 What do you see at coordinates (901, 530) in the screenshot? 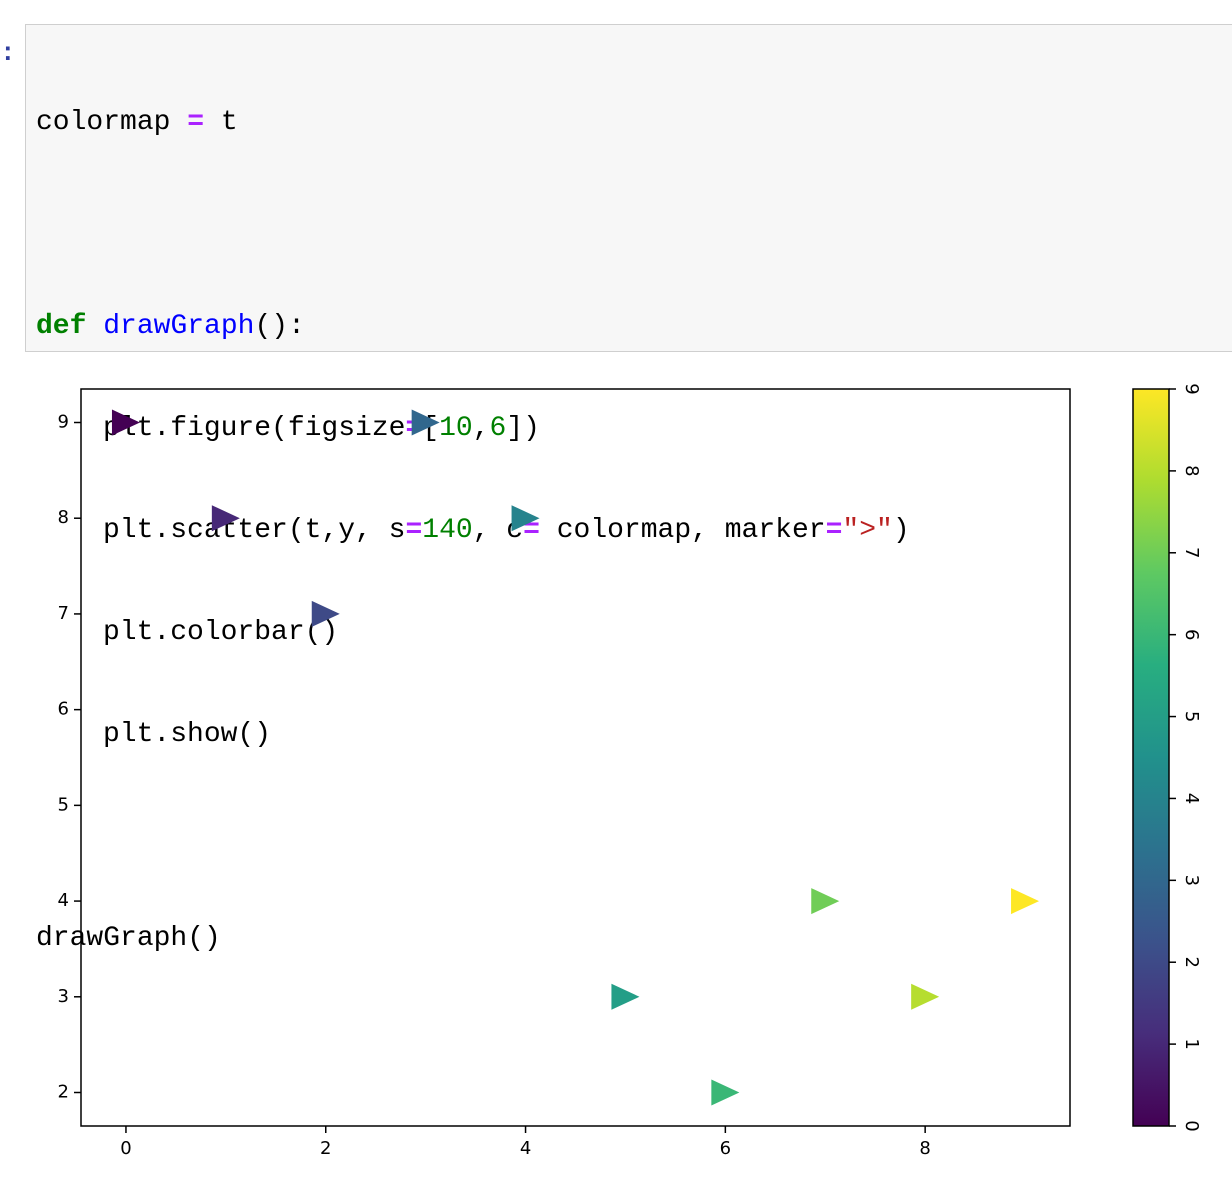
I see `code-token: )` at bounding box center [901, 530].